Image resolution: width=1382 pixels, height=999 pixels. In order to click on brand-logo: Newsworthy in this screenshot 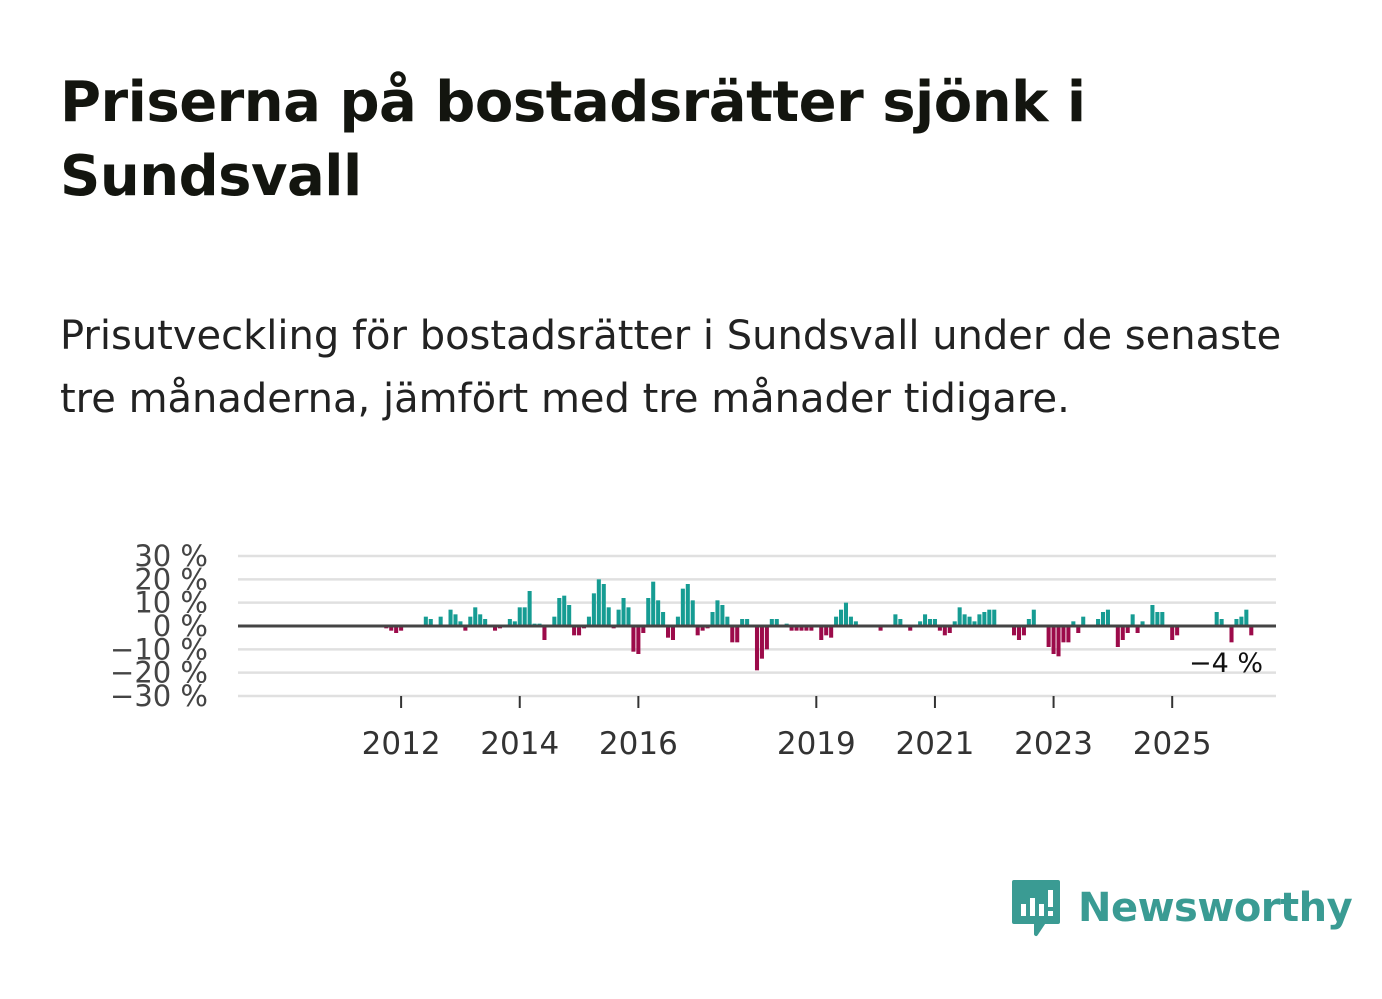, I will do `click(1181, 908)`.